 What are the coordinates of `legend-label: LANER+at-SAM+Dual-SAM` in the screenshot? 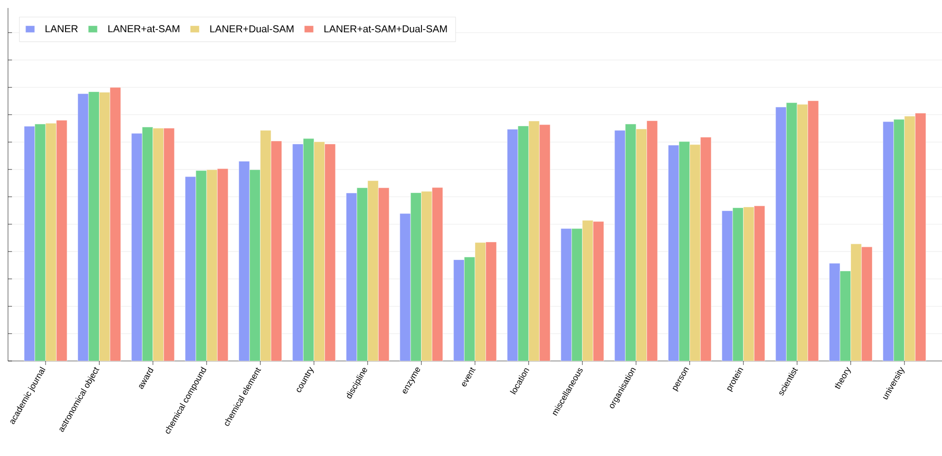 It's located at (385, 28).